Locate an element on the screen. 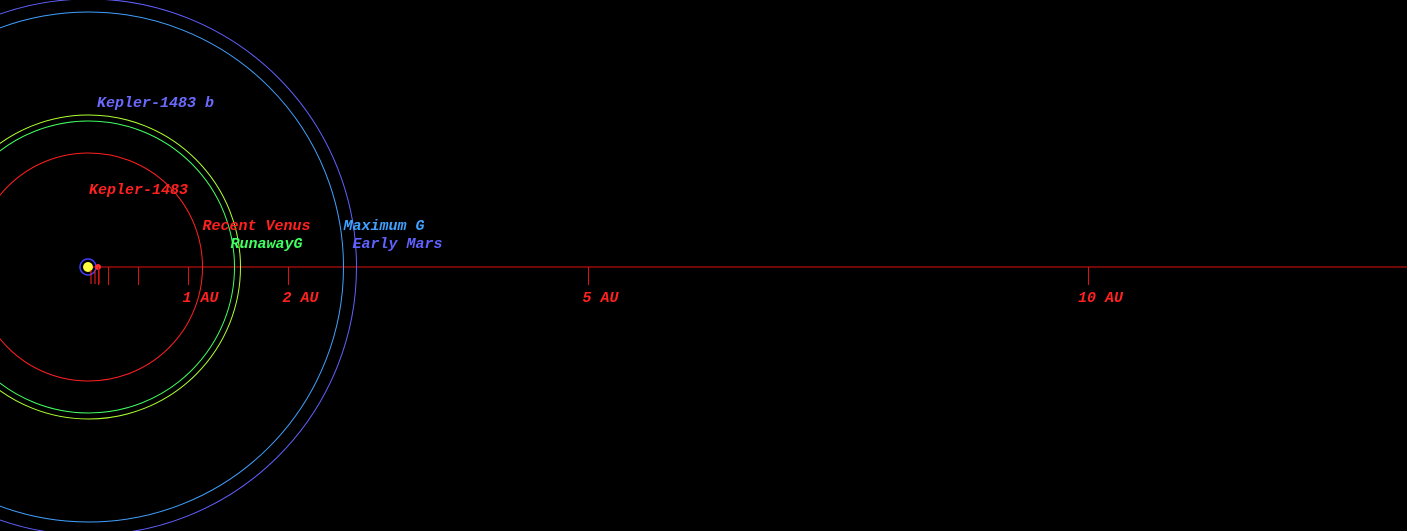 This screenshot has width=1407, height=531. star is located at coordinates (88, 267).